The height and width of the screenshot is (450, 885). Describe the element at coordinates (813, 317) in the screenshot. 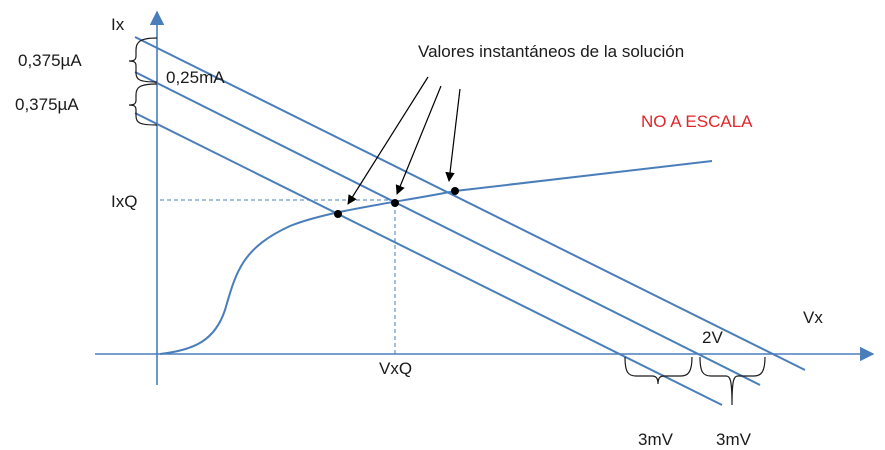

I see `x-axis-label: Vx` at that location.